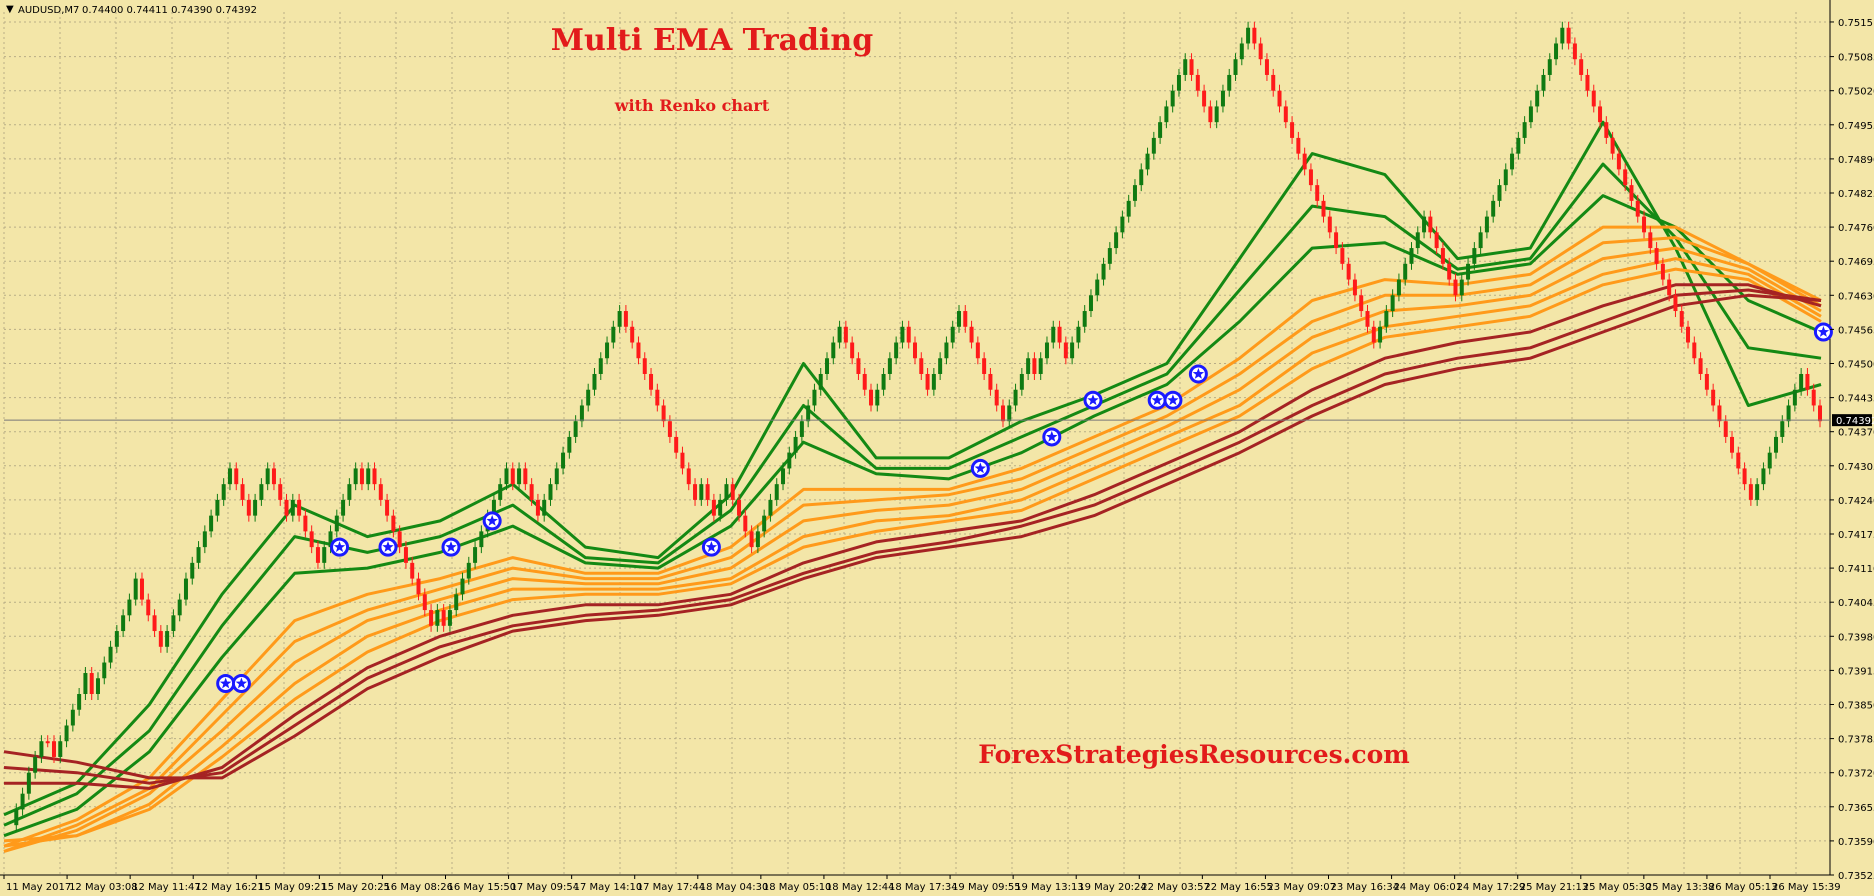  I want to click on time-tick-label: 11 May 2017, so click(38, 887).